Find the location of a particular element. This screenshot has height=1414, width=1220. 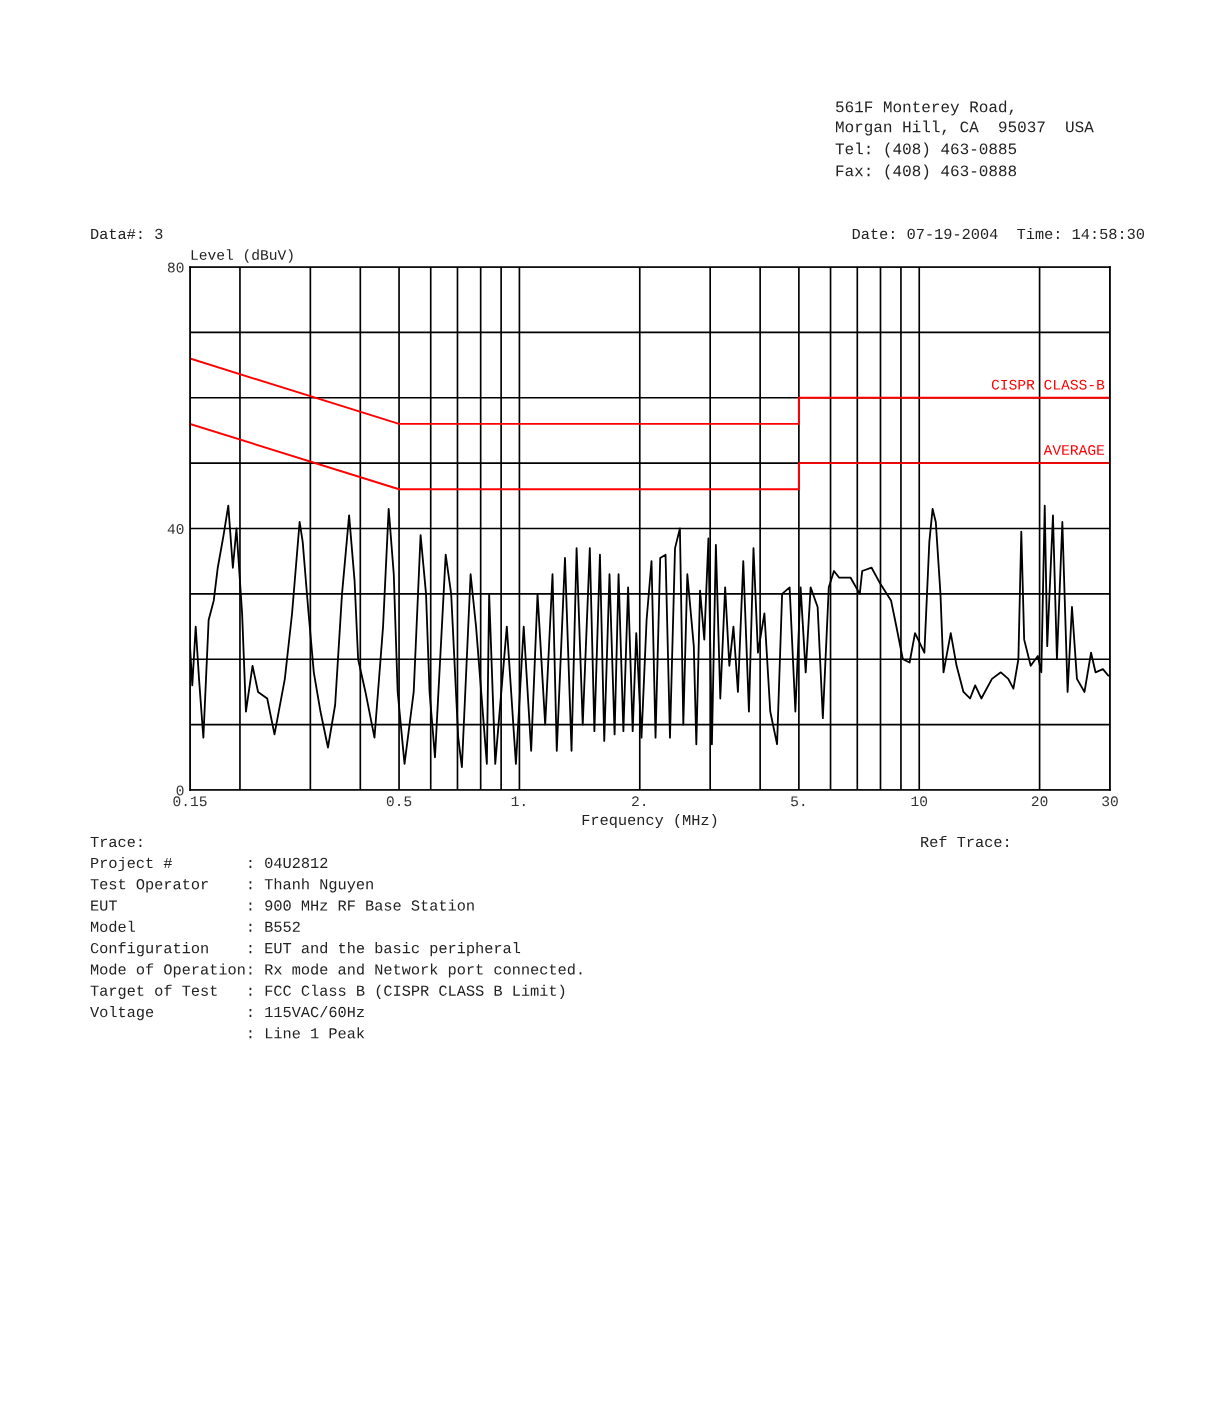

x-axis-title: Frequency (MHz) is located at coordinates (649, 821).